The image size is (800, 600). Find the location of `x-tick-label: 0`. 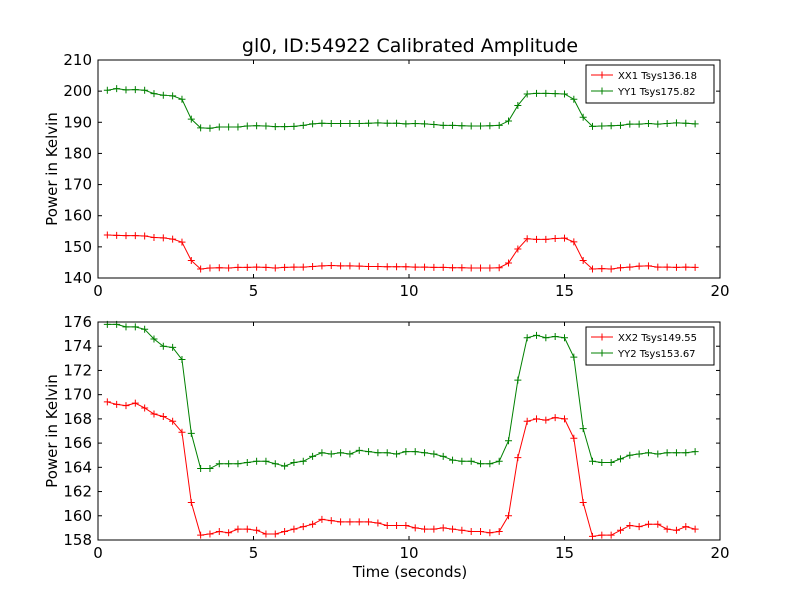

x-tick-label: 0 is located at coordinates (98, 291).